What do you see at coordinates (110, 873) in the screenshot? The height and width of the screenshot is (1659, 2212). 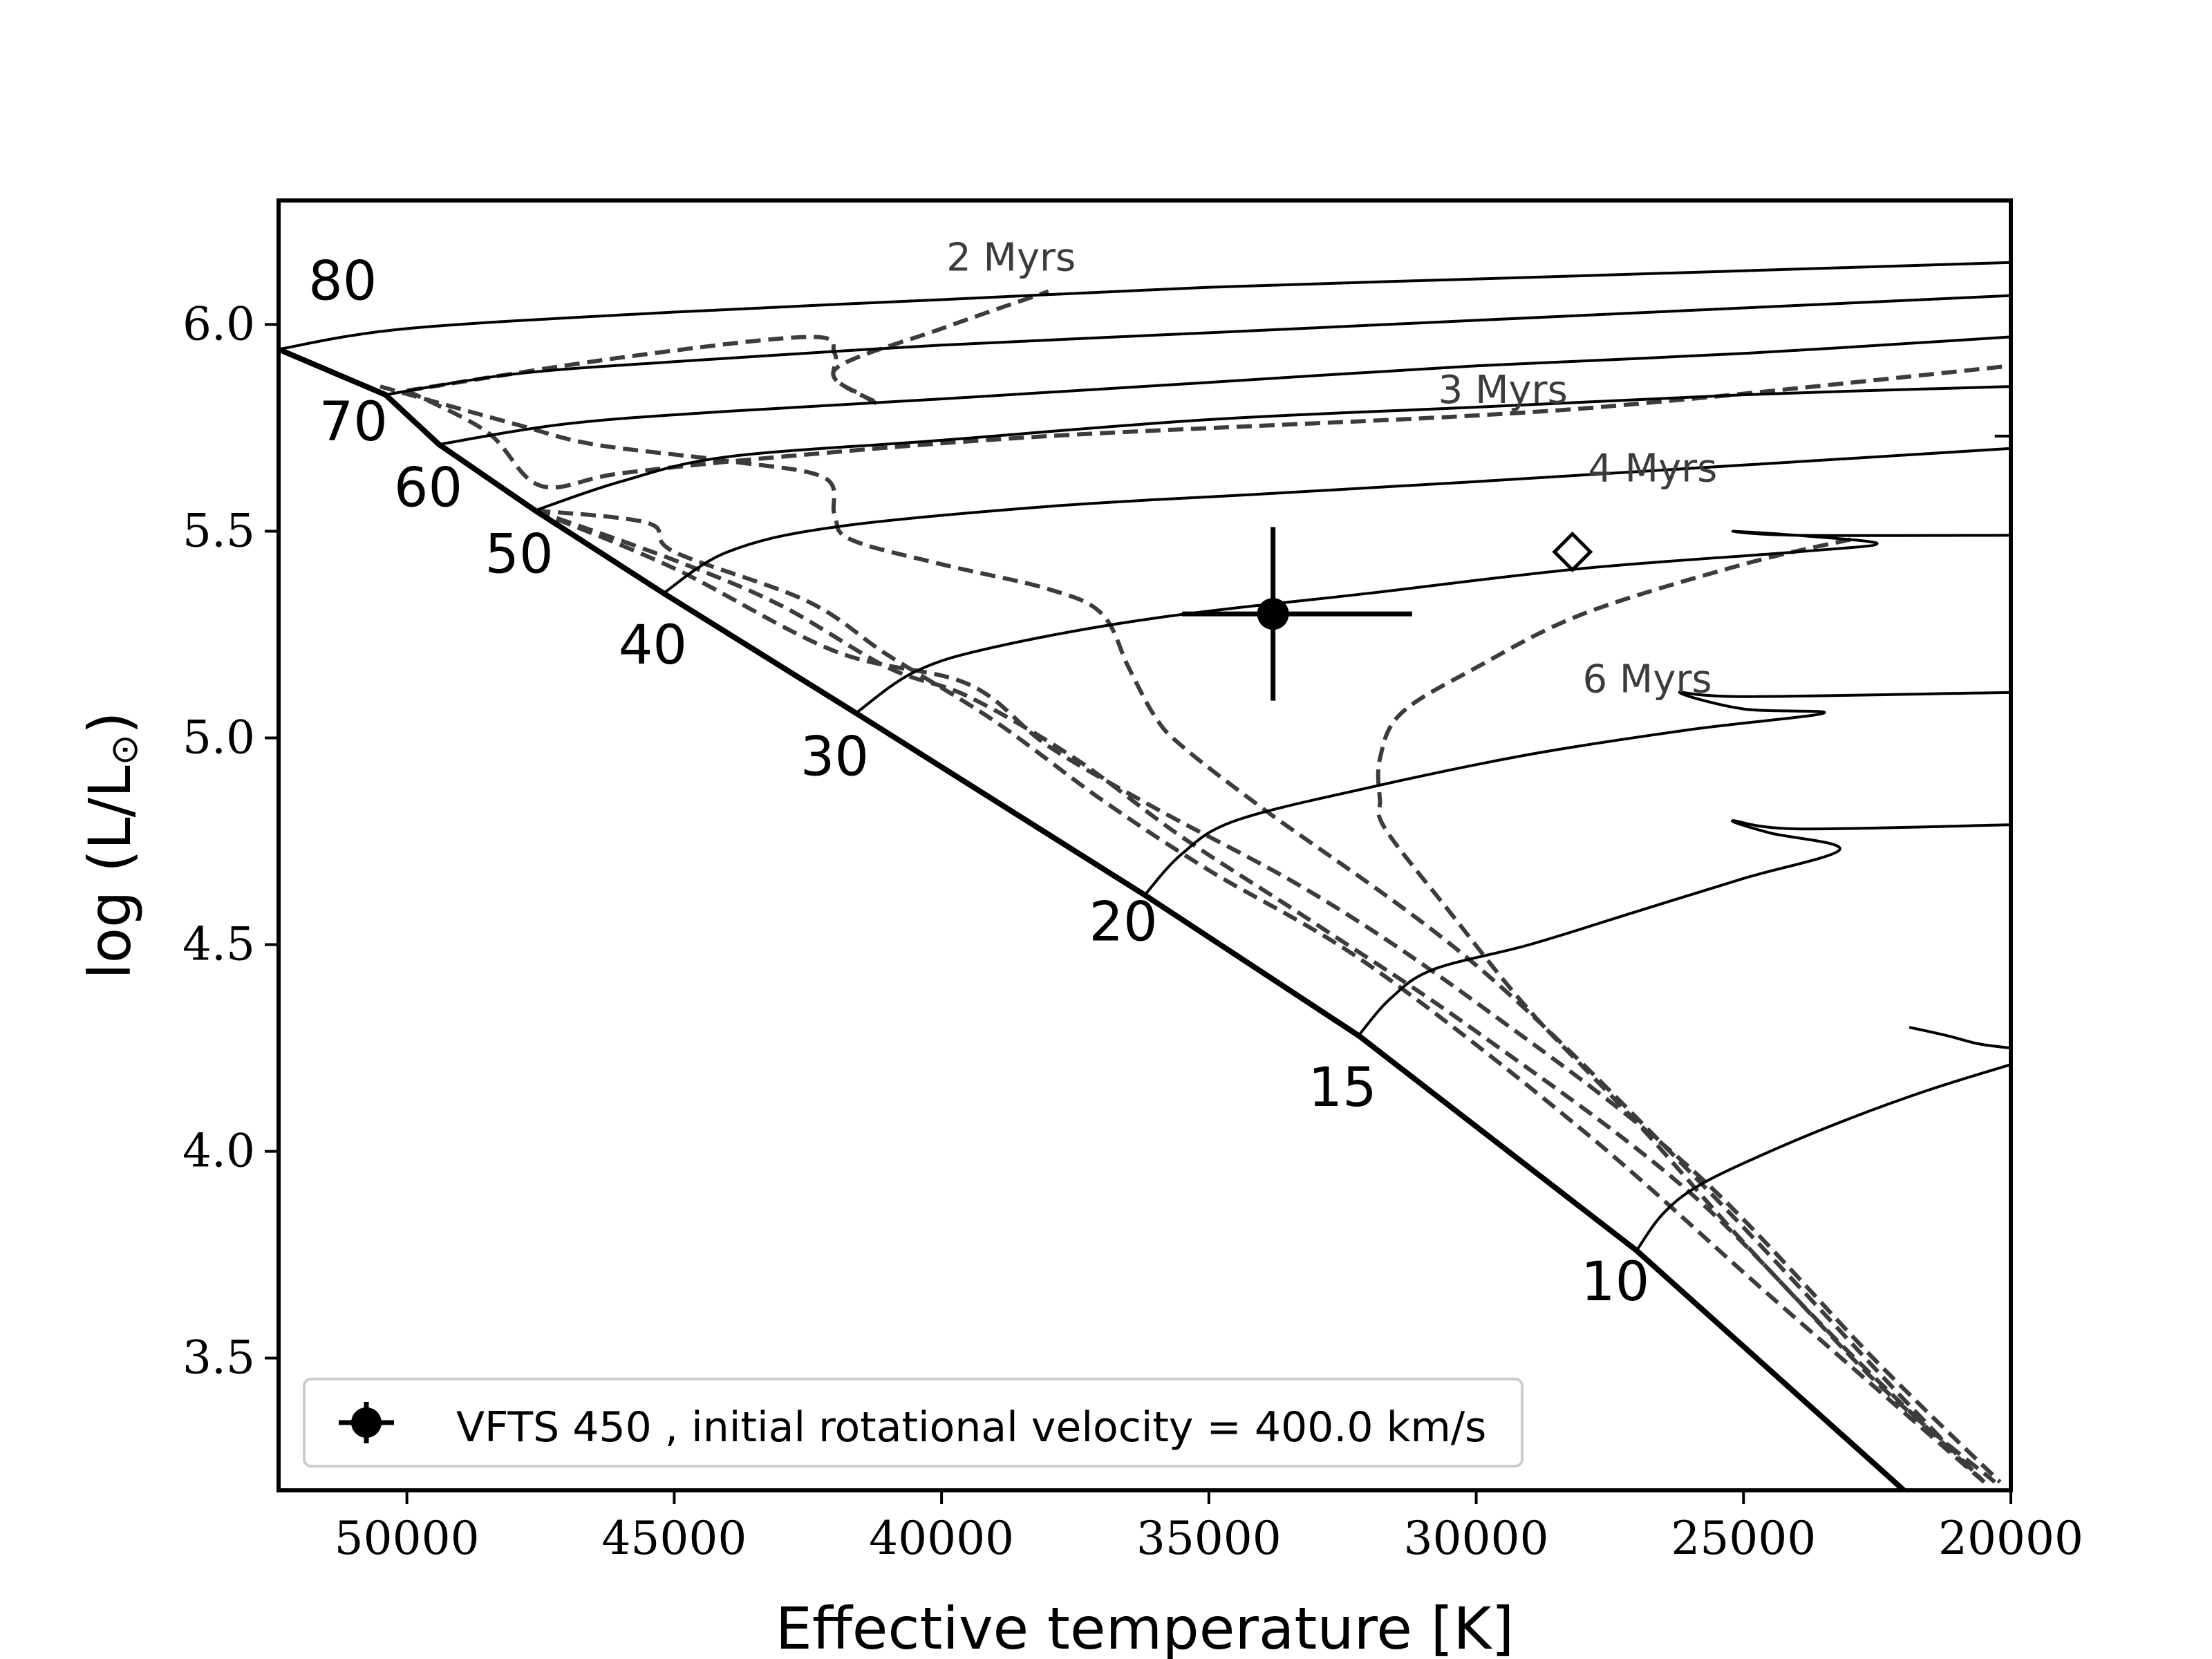 I see `y-axis-label-text: log (L/L` at bounding box center [110, 873].